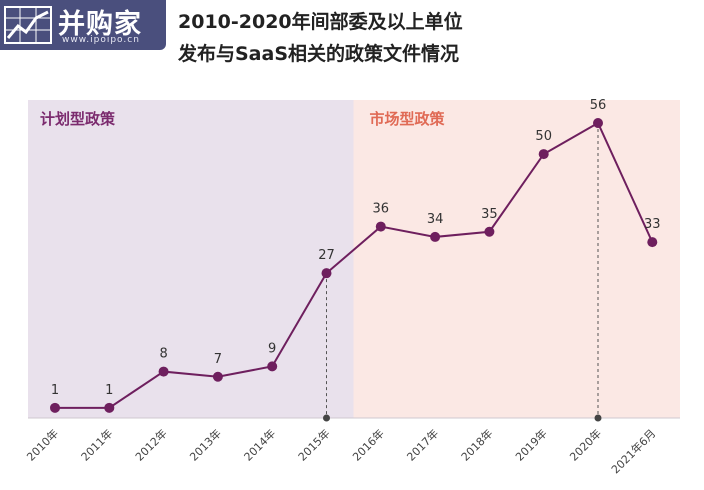 The height and width of the screenshot is (490, 704). What do you see at coordinates (42, 444) in the screenshot?
I see `x-tick-label-0: 2010年` at bounding box center [42, 444].